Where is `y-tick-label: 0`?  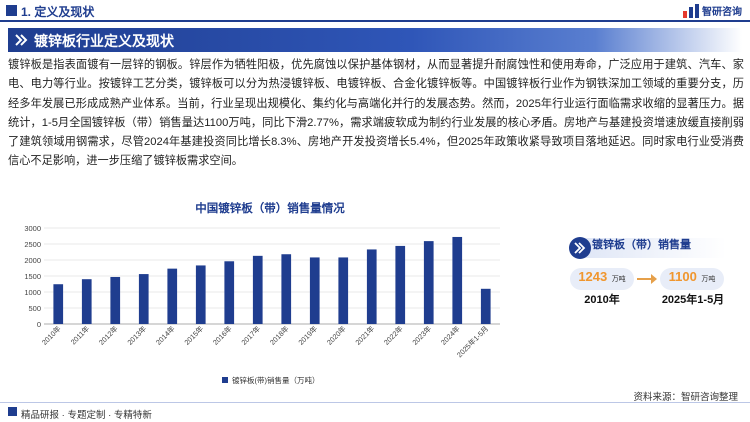
y-tick-label: 0 is located at coordinates (39, 324).